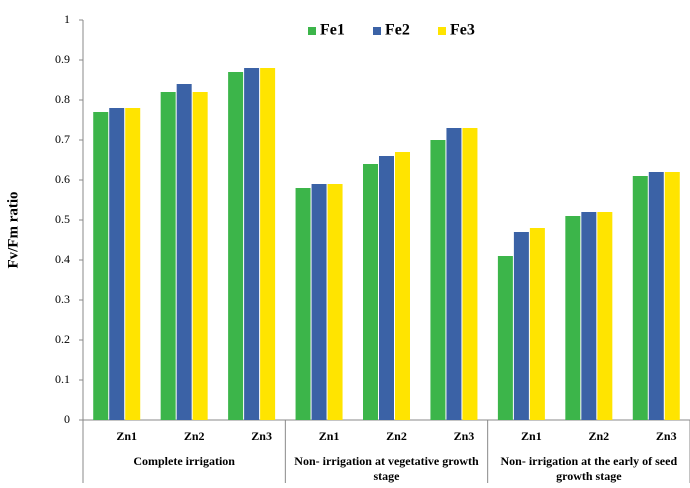 The width and height of the screenshot is (690, 488). Describe the element at coordinates (62, 219) in the screenshot. I see `y-tick-label: 0.5` at that location.